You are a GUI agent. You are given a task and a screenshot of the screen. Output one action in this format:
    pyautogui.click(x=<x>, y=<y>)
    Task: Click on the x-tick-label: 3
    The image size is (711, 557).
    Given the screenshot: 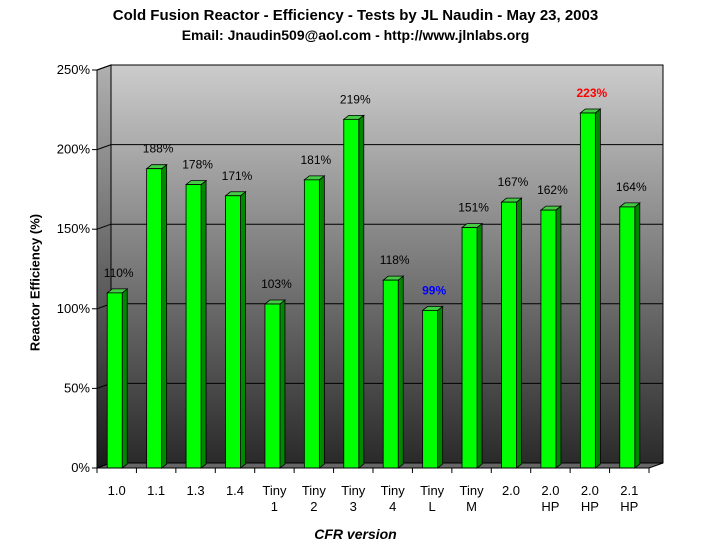 What is the action you would take?
    pyautogui.click(x=353, y=506)
    